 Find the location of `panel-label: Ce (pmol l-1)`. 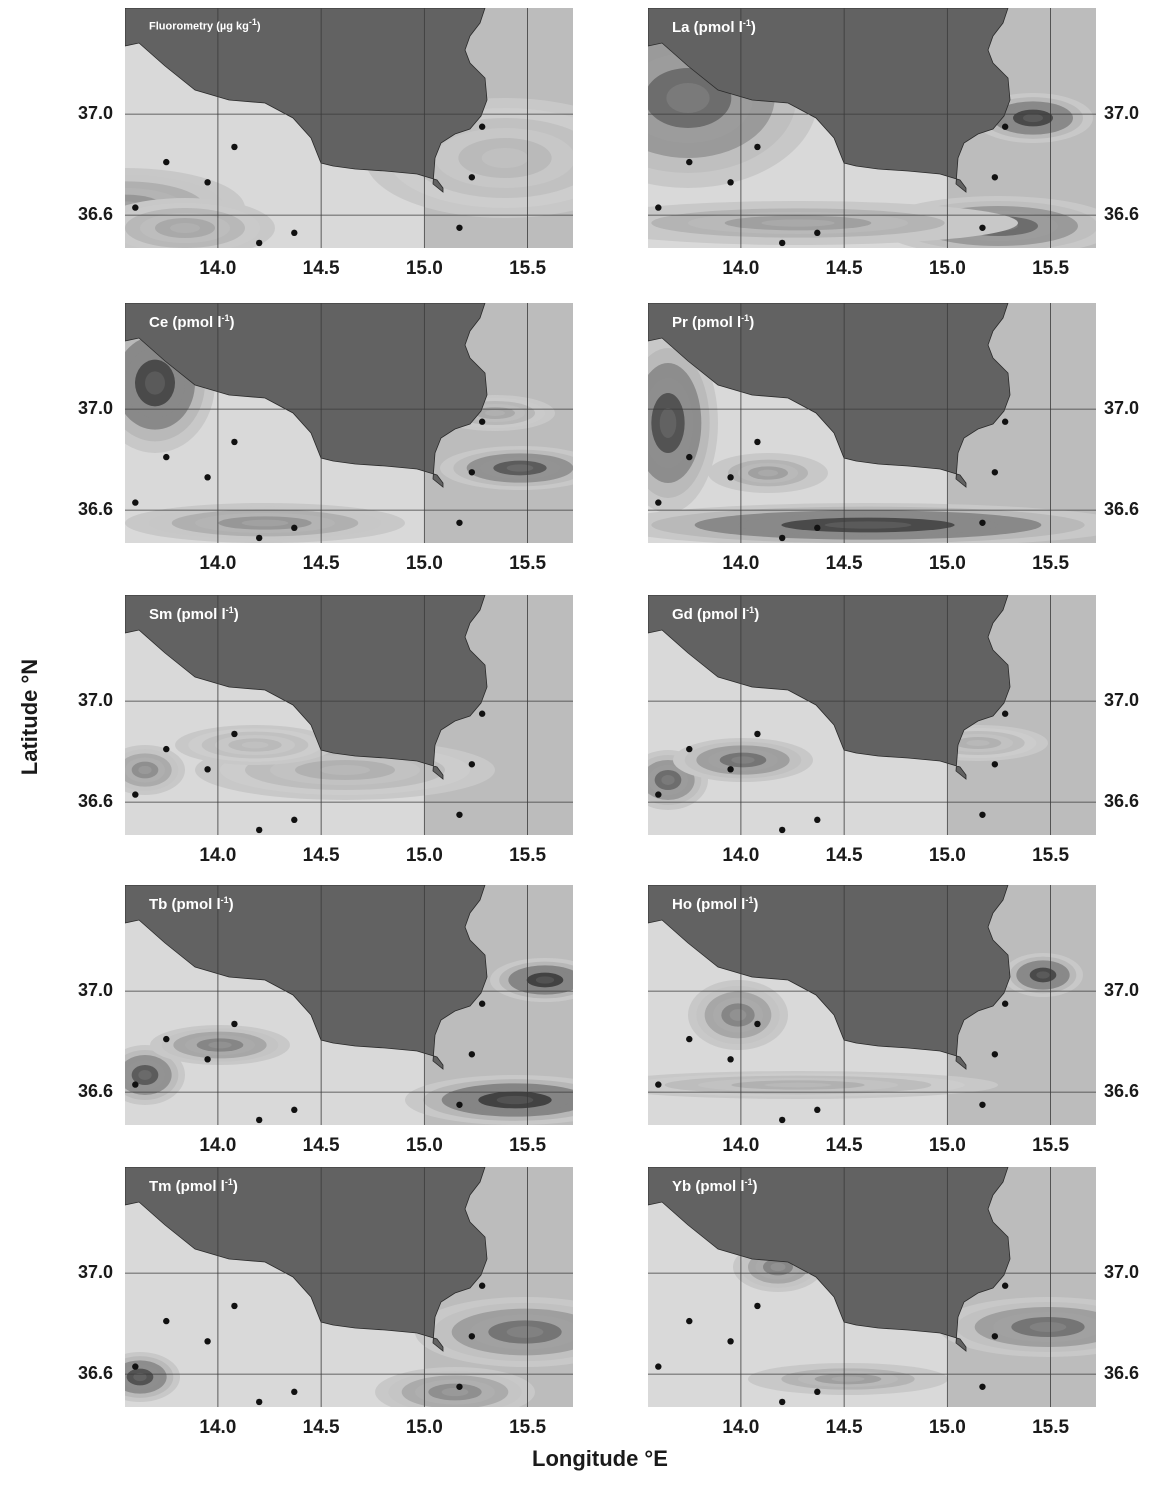

panel-label: Ce (pmol l-1) is located at coordinates (192, 322).